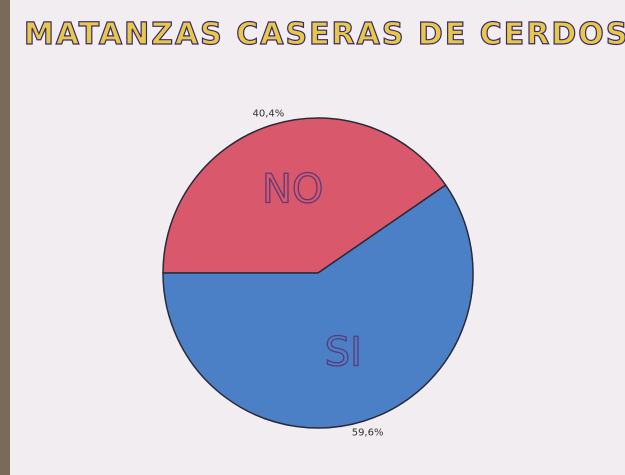  Describe the element at coordinates (5, 237) in the screenshot. I see `page-edge` at that location.